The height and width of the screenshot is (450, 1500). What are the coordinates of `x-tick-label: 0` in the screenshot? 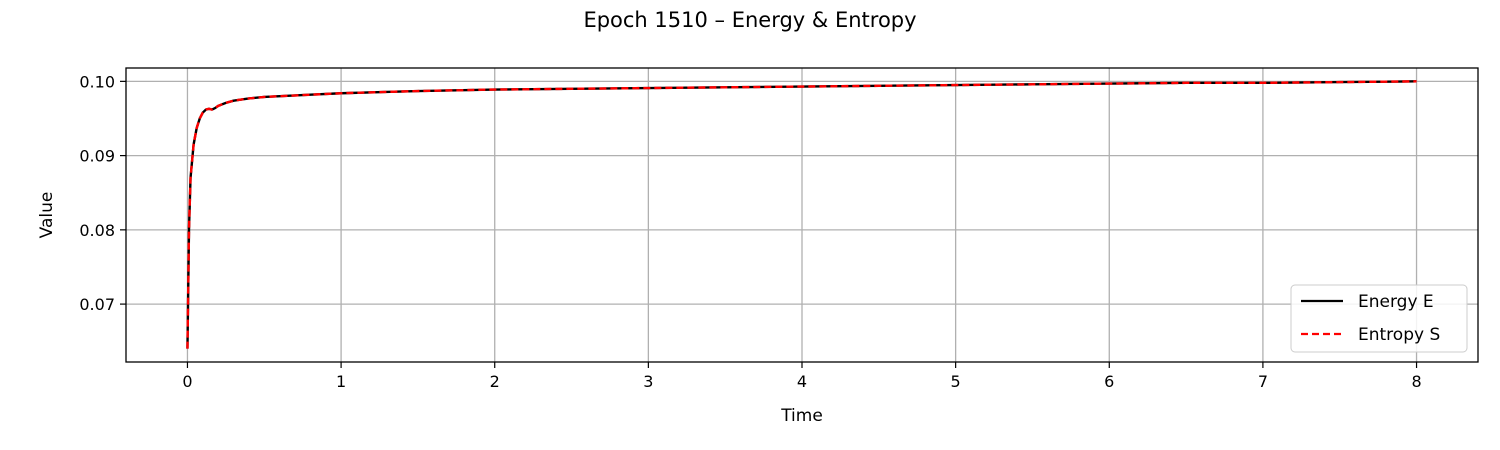 It's located at (187, 381).